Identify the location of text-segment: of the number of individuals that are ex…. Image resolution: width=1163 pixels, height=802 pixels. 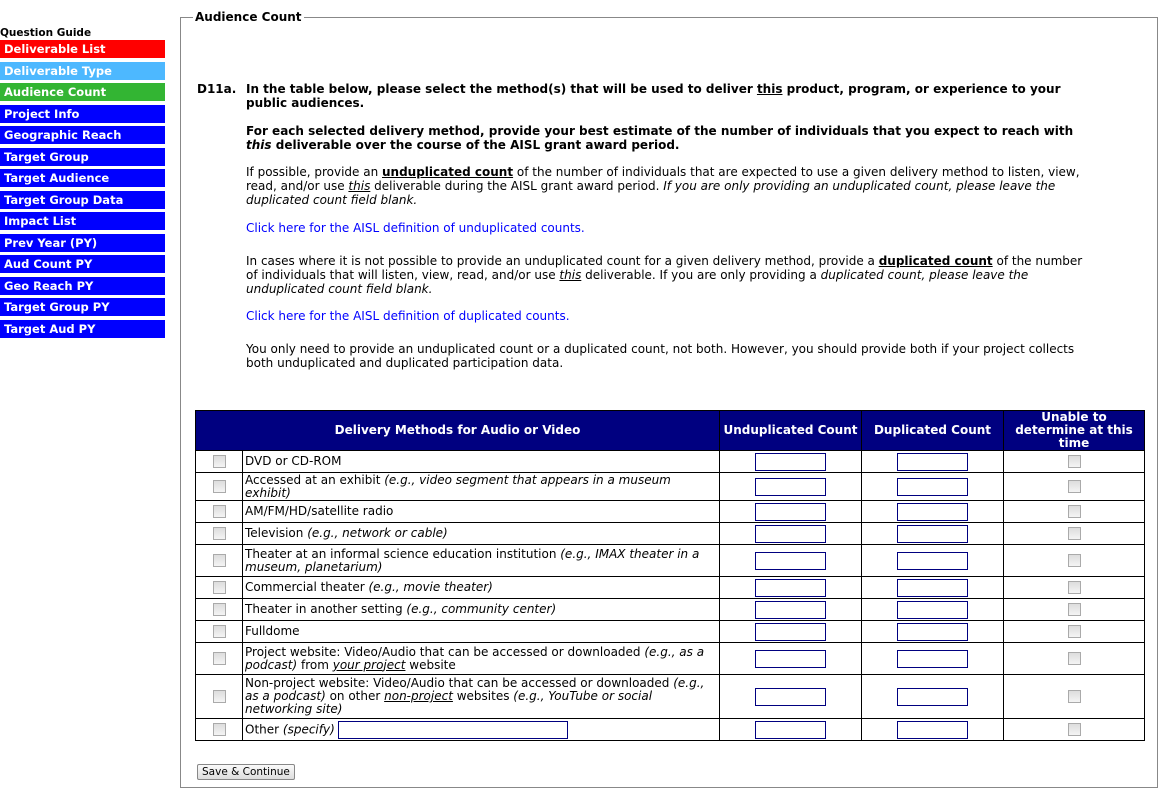
(663, 179).